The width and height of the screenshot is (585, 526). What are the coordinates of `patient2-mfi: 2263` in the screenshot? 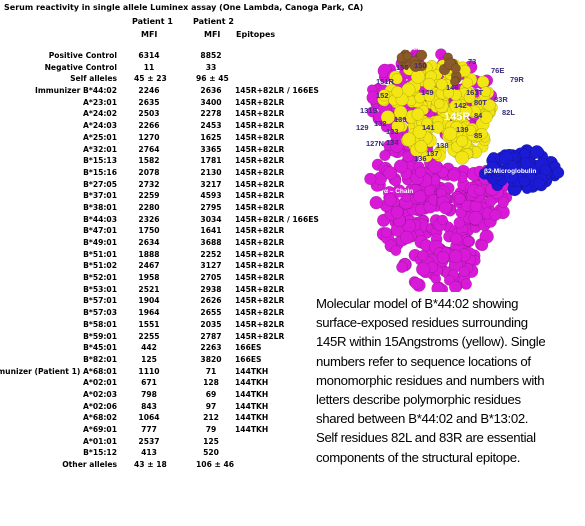 It's located at (211, 348).